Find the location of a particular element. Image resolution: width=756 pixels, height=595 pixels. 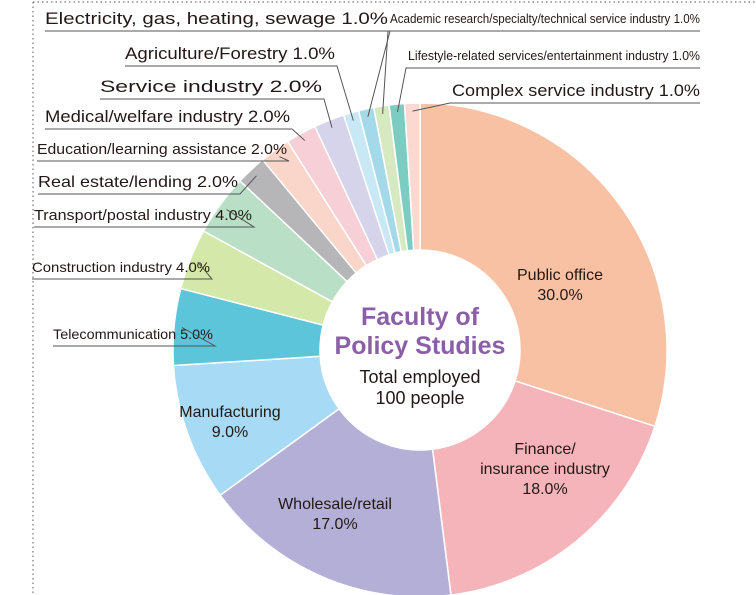

label-name: Transport/postal industry is located at coordinates (124, 215).